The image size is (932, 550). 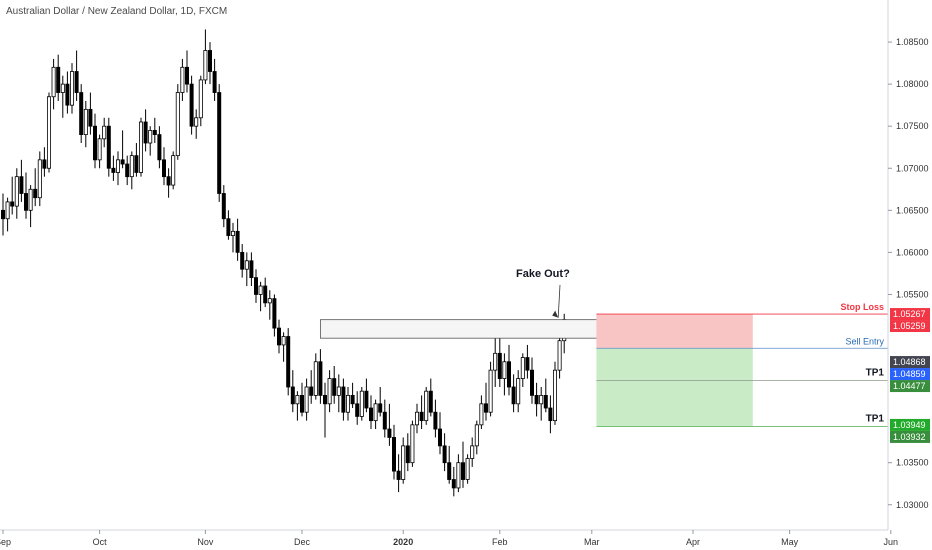 What do you see at coordinates (449, 538) in the screenshot?
I see `time-axis: Sep Oct Nov Dec 2020 Feb Mar Apr May Jun` at bounding box center [449, 538].